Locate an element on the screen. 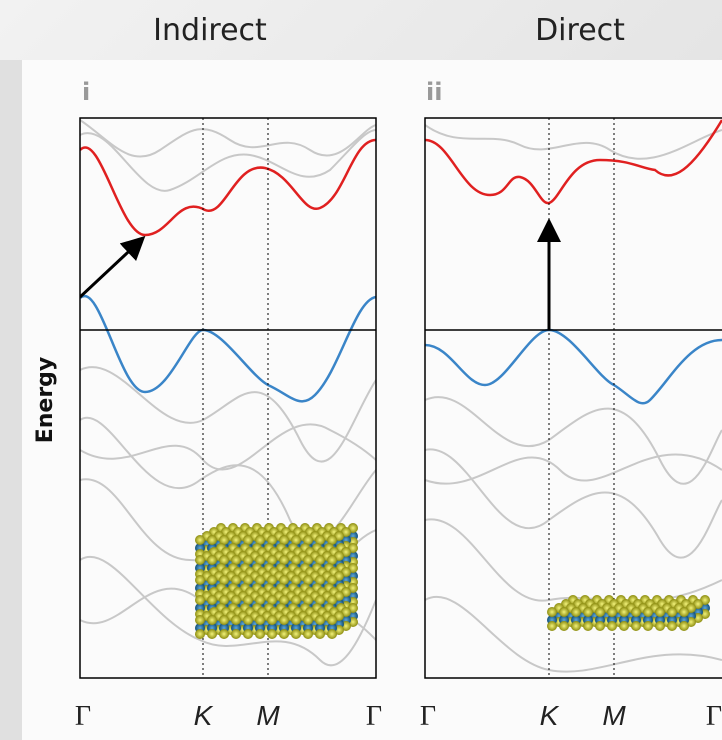  panel-label: i is located at coordinates (86, 92).